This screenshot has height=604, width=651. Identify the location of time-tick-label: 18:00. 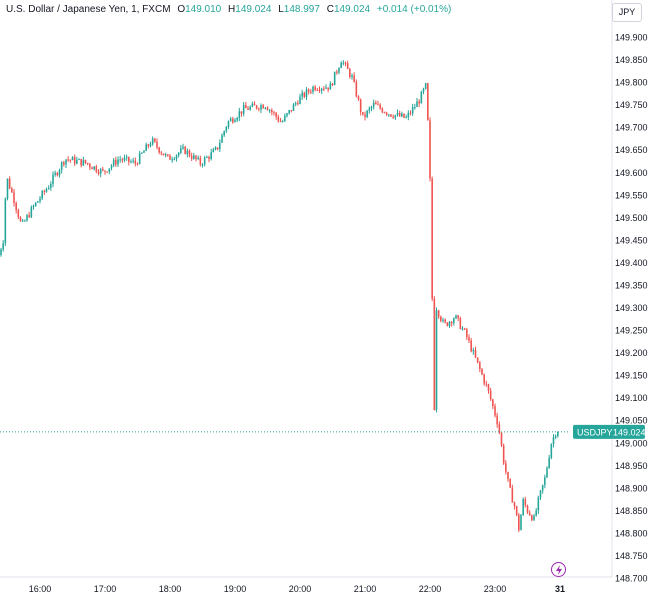
(170, 589).